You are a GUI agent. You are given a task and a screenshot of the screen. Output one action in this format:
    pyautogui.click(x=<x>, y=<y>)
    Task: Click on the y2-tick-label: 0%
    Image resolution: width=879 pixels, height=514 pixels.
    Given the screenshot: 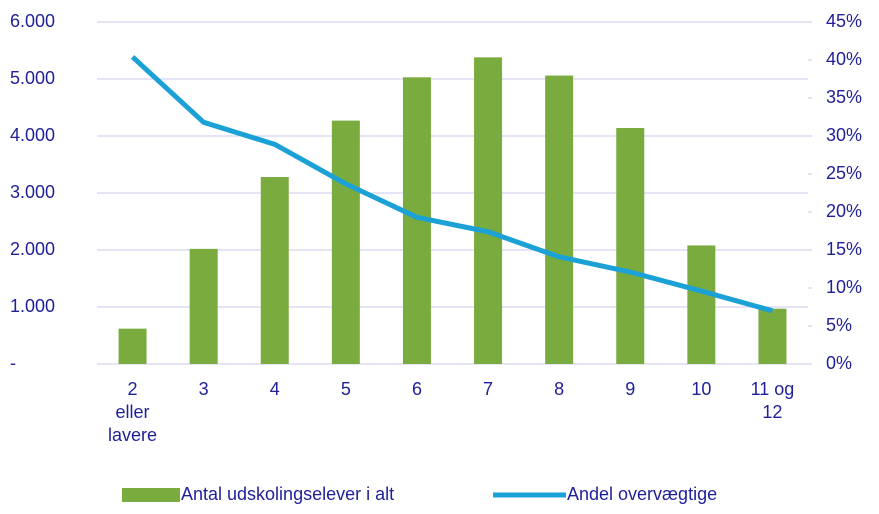 What is the action you would take?
    pyautogui.click(x=839, y=363)
    